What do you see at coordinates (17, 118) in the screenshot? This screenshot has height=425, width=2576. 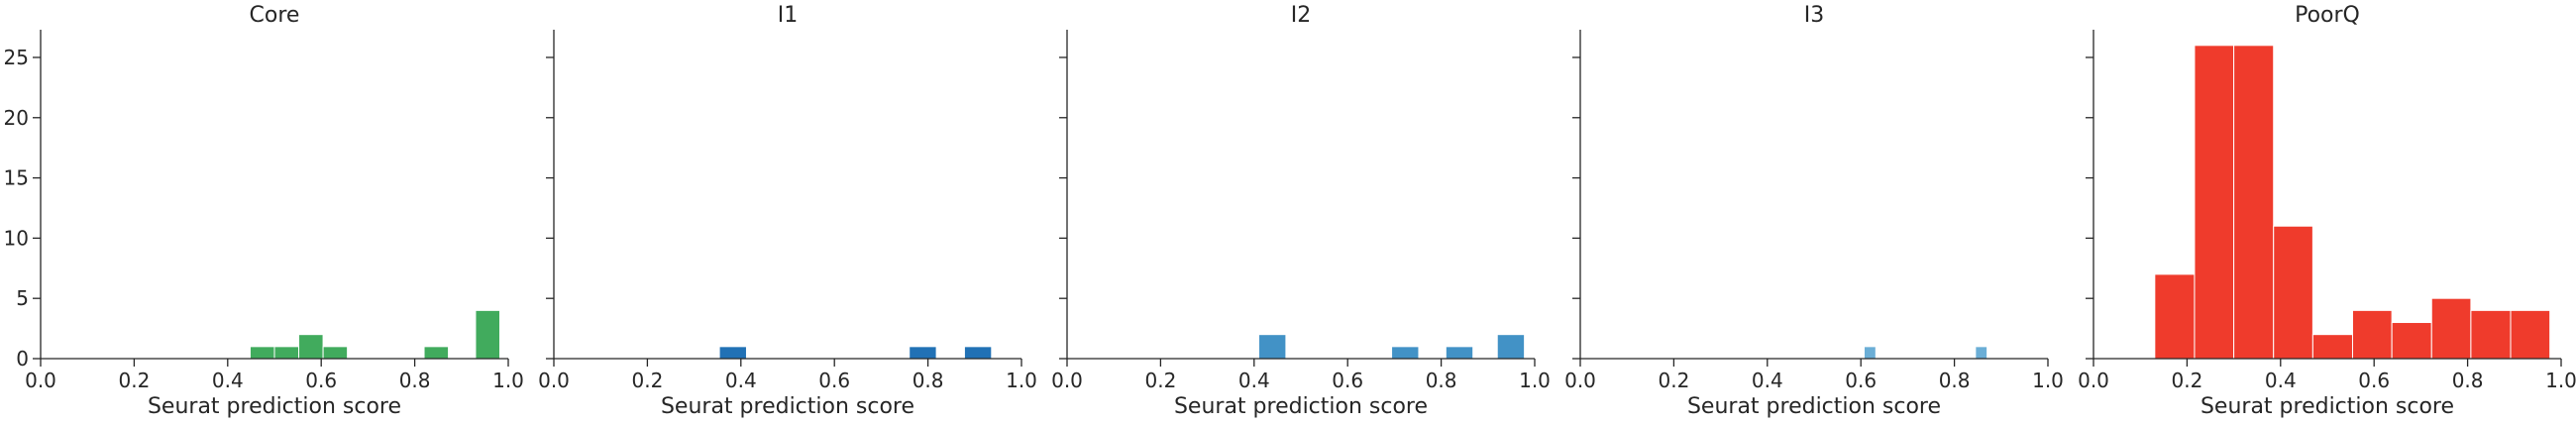 I see `y-tick-label: 20` at bounding box center [17, 118].